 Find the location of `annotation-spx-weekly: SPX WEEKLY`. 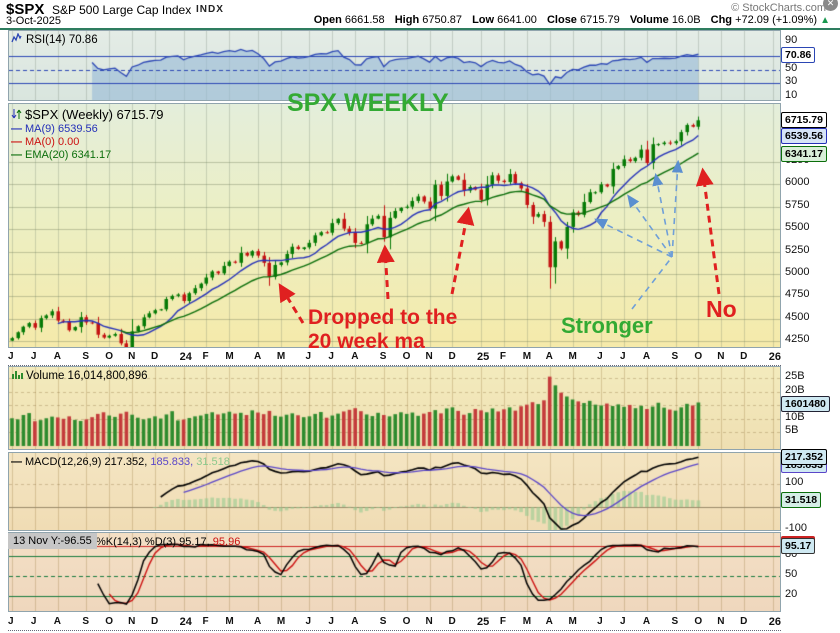

annotation-spx-weekly: SPX WEEKLY is located at coordinates (368, 103).